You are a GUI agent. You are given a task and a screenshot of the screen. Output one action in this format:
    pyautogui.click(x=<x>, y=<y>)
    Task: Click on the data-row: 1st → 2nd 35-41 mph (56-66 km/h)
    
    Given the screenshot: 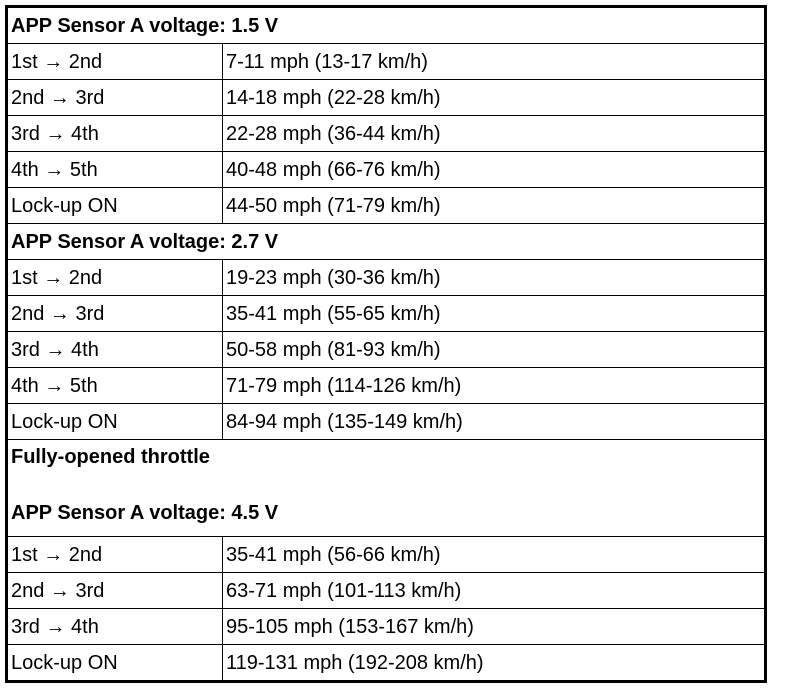 What is the action you would take?
    pyautogui.click(x=386, y=554)
    